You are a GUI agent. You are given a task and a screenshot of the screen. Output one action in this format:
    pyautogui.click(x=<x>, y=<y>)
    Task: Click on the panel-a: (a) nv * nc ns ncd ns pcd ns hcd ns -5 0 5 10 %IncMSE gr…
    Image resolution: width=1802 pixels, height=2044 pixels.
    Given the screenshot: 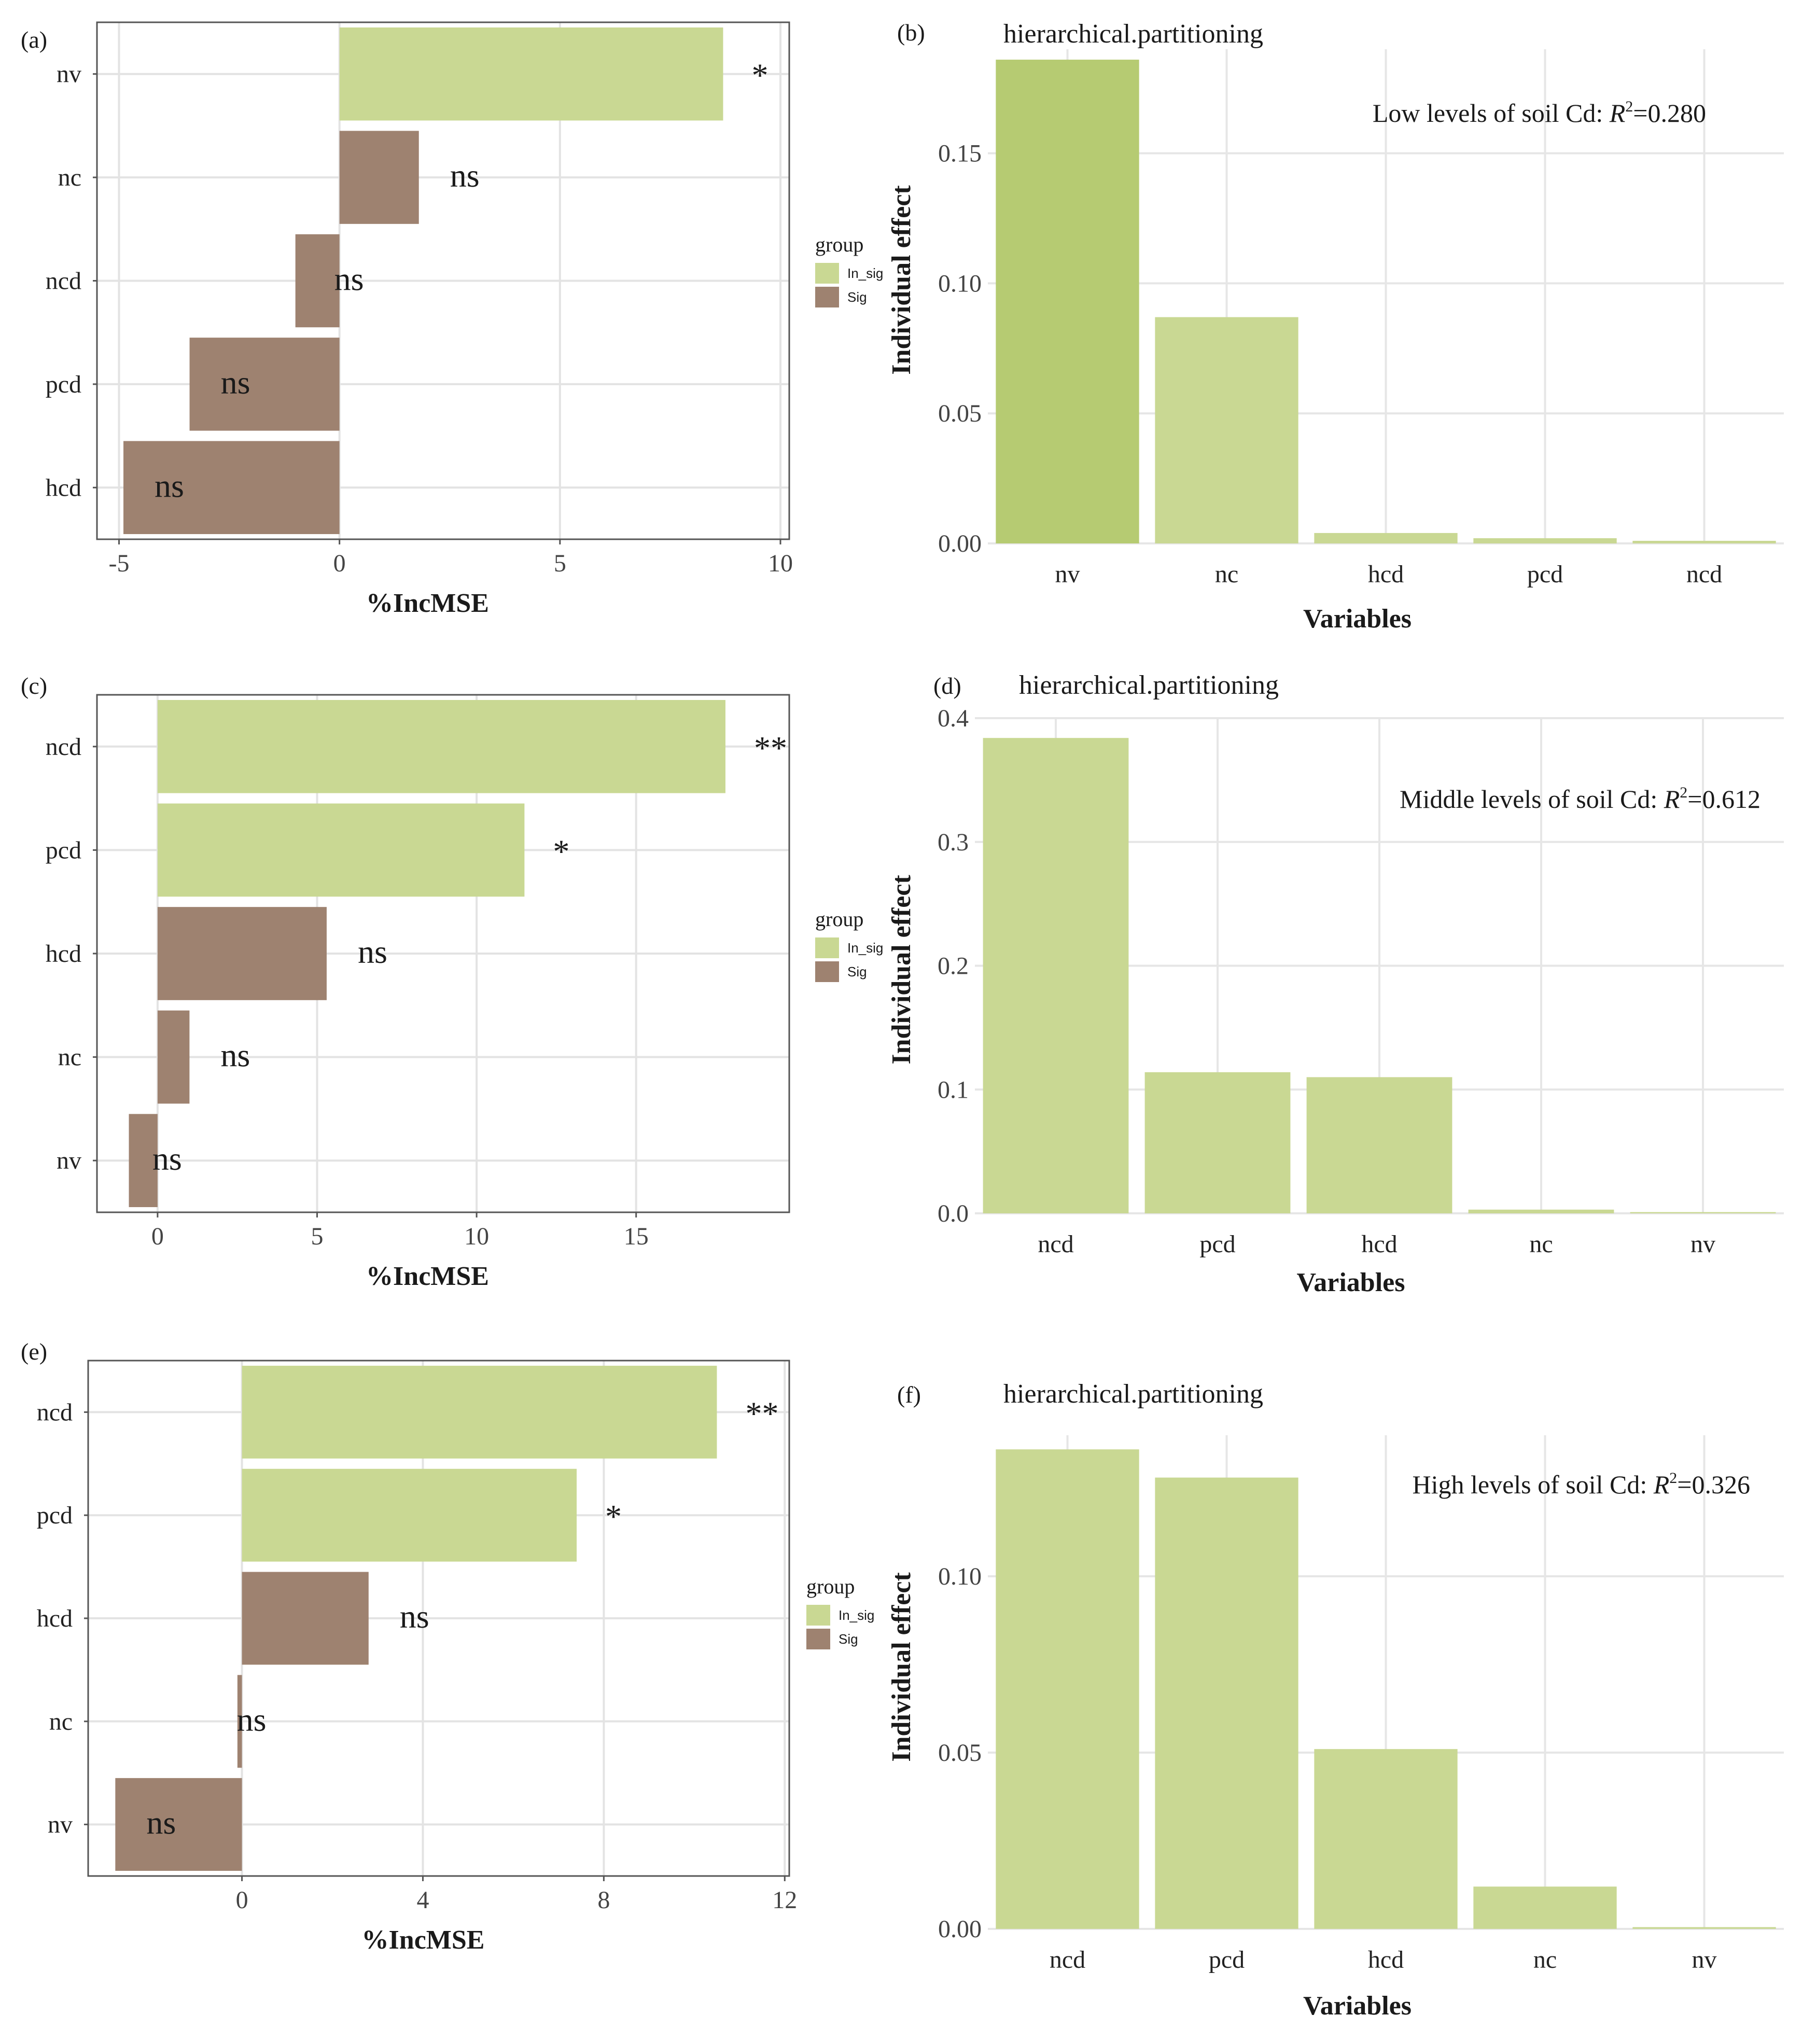 What is the action you would take?
    pyautogui.click(x=452, y=319)
    